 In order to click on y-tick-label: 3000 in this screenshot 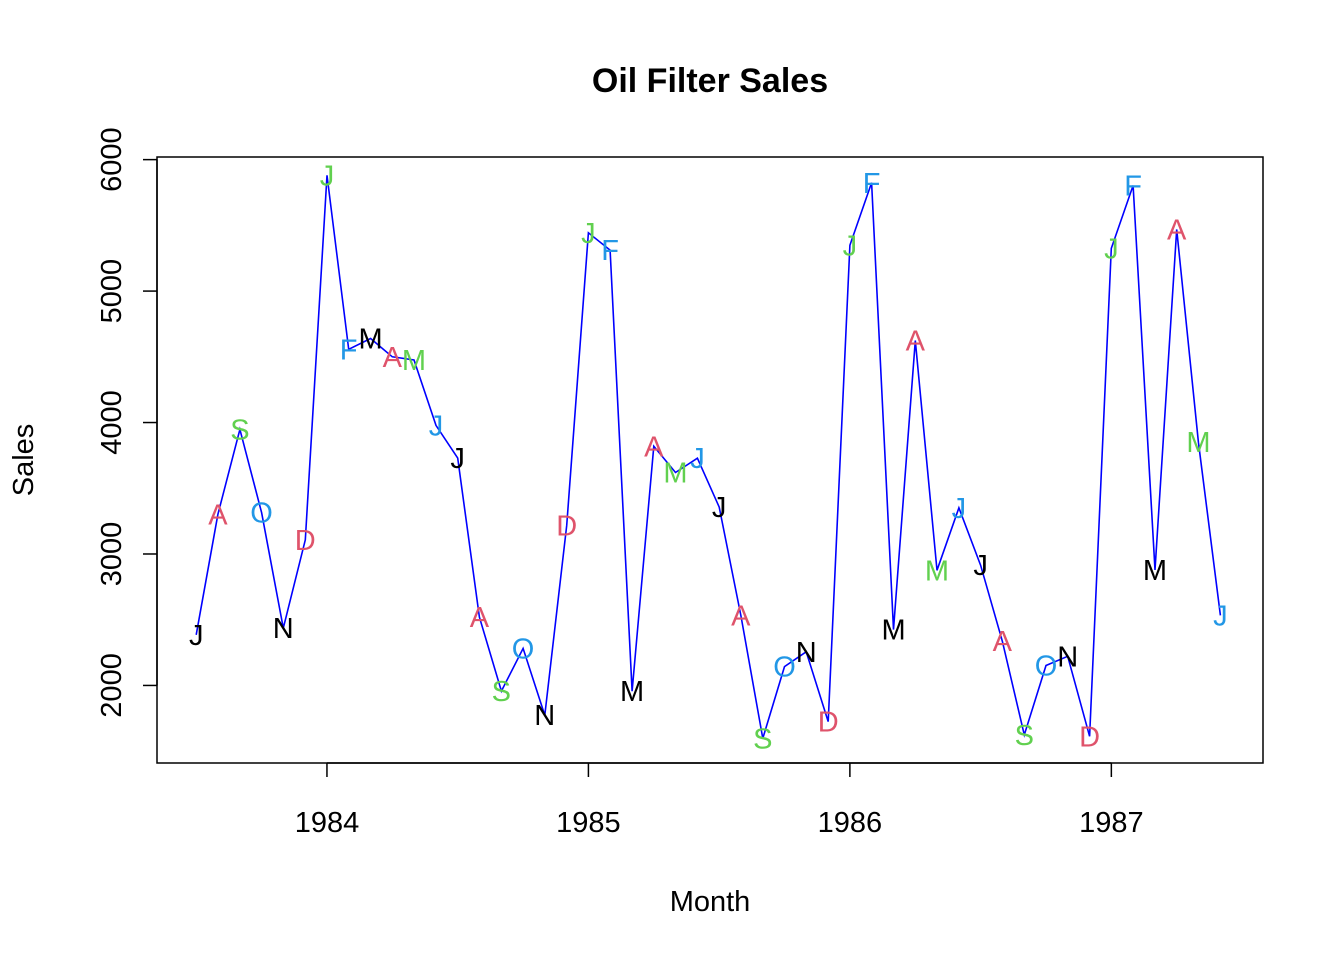, I will do `click(112, 554)`.